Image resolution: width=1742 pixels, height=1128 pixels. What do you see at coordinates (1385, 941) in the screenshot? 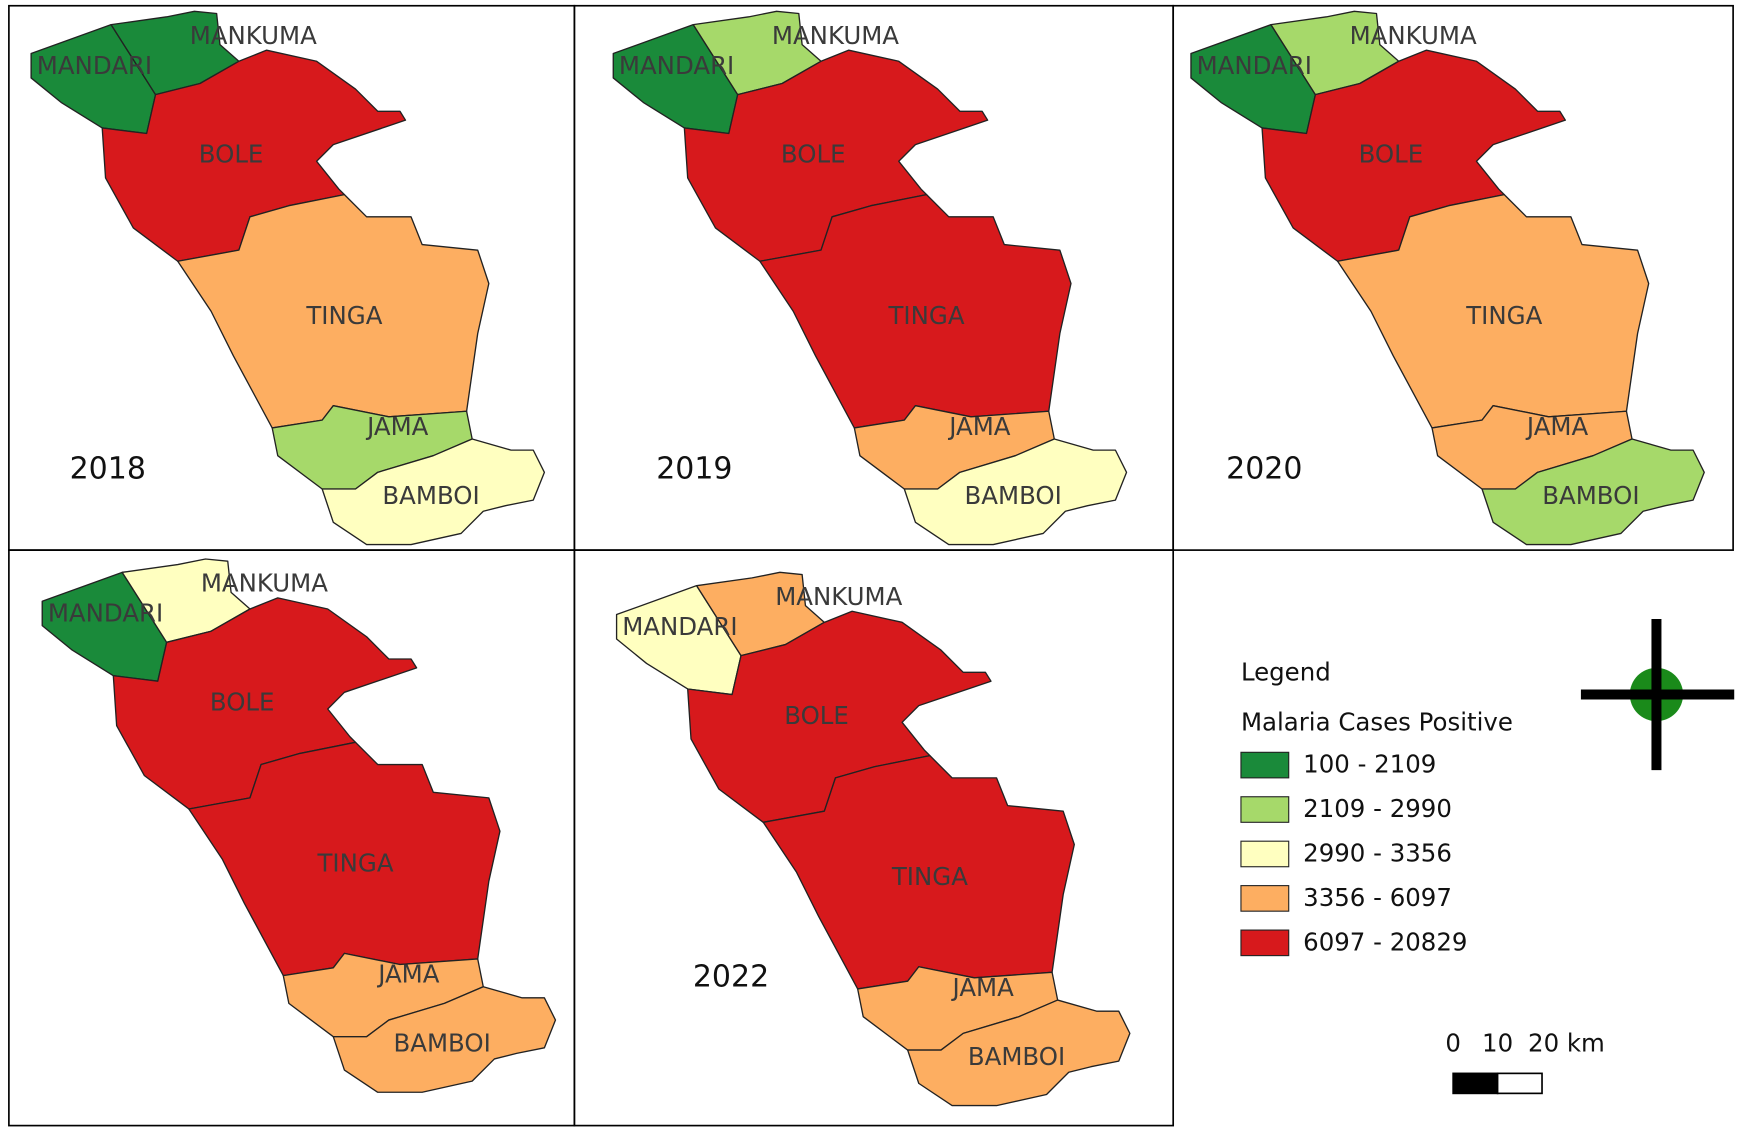
I see `legend-label: 6097 - 20829` at bounding box center [1385, 941].